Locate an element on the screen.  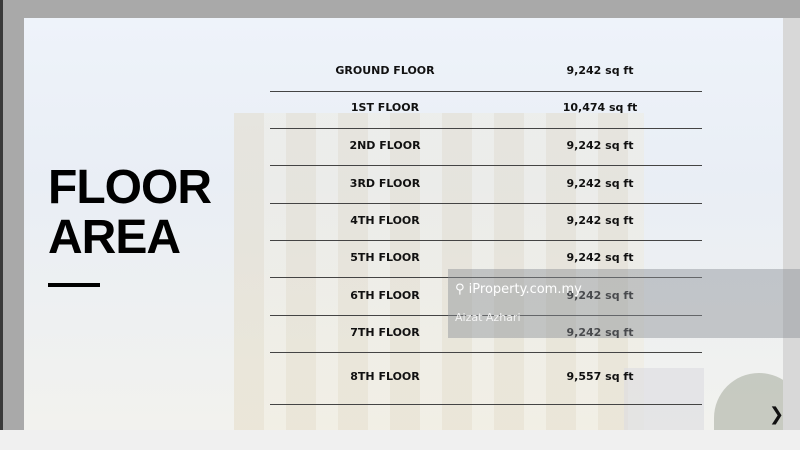
floor-row: 6TH FLOOR 9,242 sq ft is located at coordinates (486, 299).